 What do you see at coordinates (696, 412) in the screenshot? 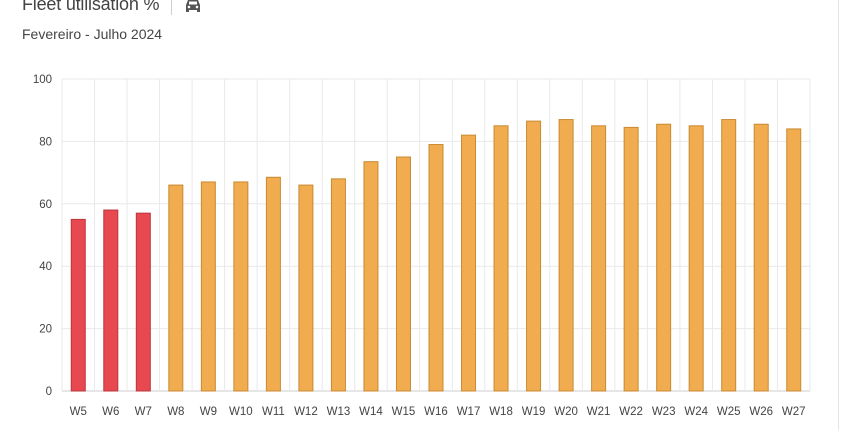
I see `x-tick-label: W24` at bounding box center [696, 412].